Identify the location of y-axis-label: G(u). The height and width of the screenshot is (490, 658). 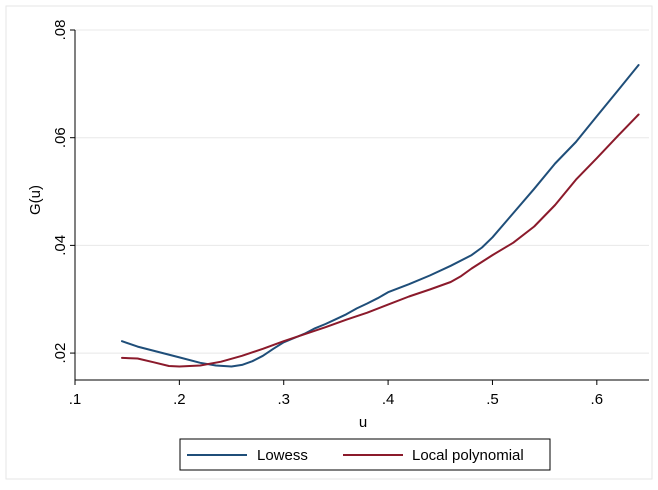
(35, 200).